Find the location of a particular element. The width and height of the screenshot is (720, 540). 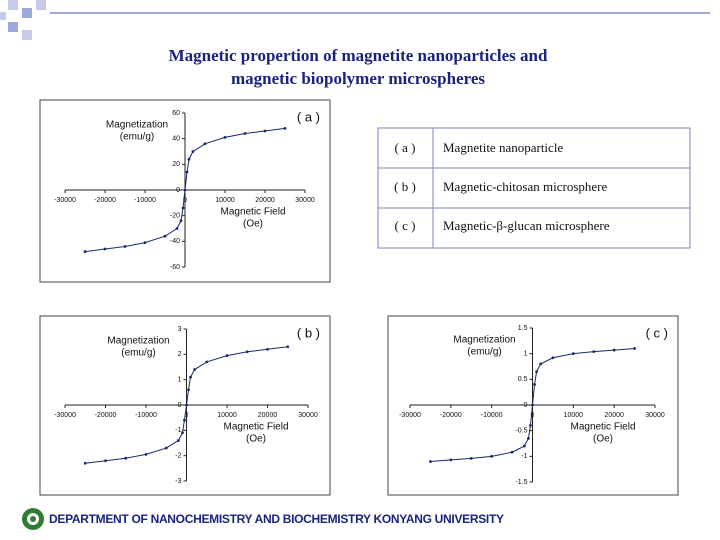

y-tick-label: -2 is located at coordinates (178, 456).